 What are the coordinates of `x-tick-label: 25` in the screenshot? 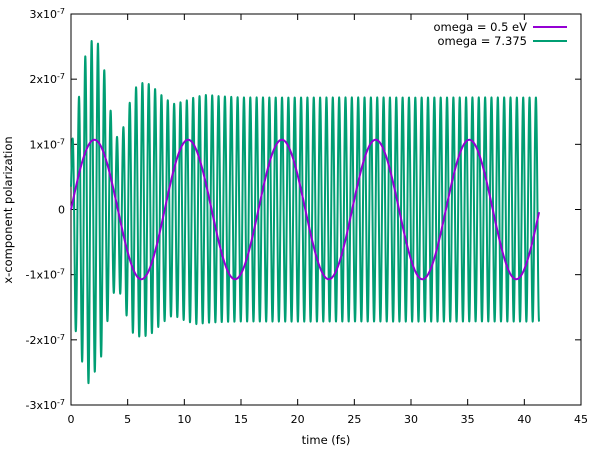 It's located at (354, 419).